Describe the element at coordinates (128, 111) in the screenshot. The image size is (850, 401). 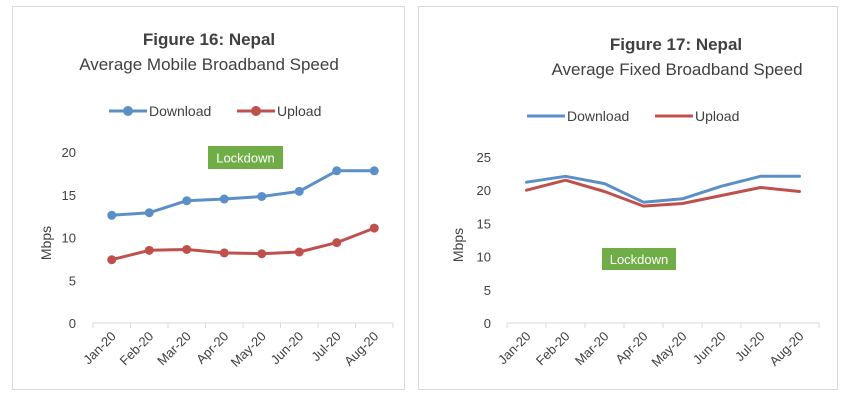
I see `legend-marker-download` at that location.